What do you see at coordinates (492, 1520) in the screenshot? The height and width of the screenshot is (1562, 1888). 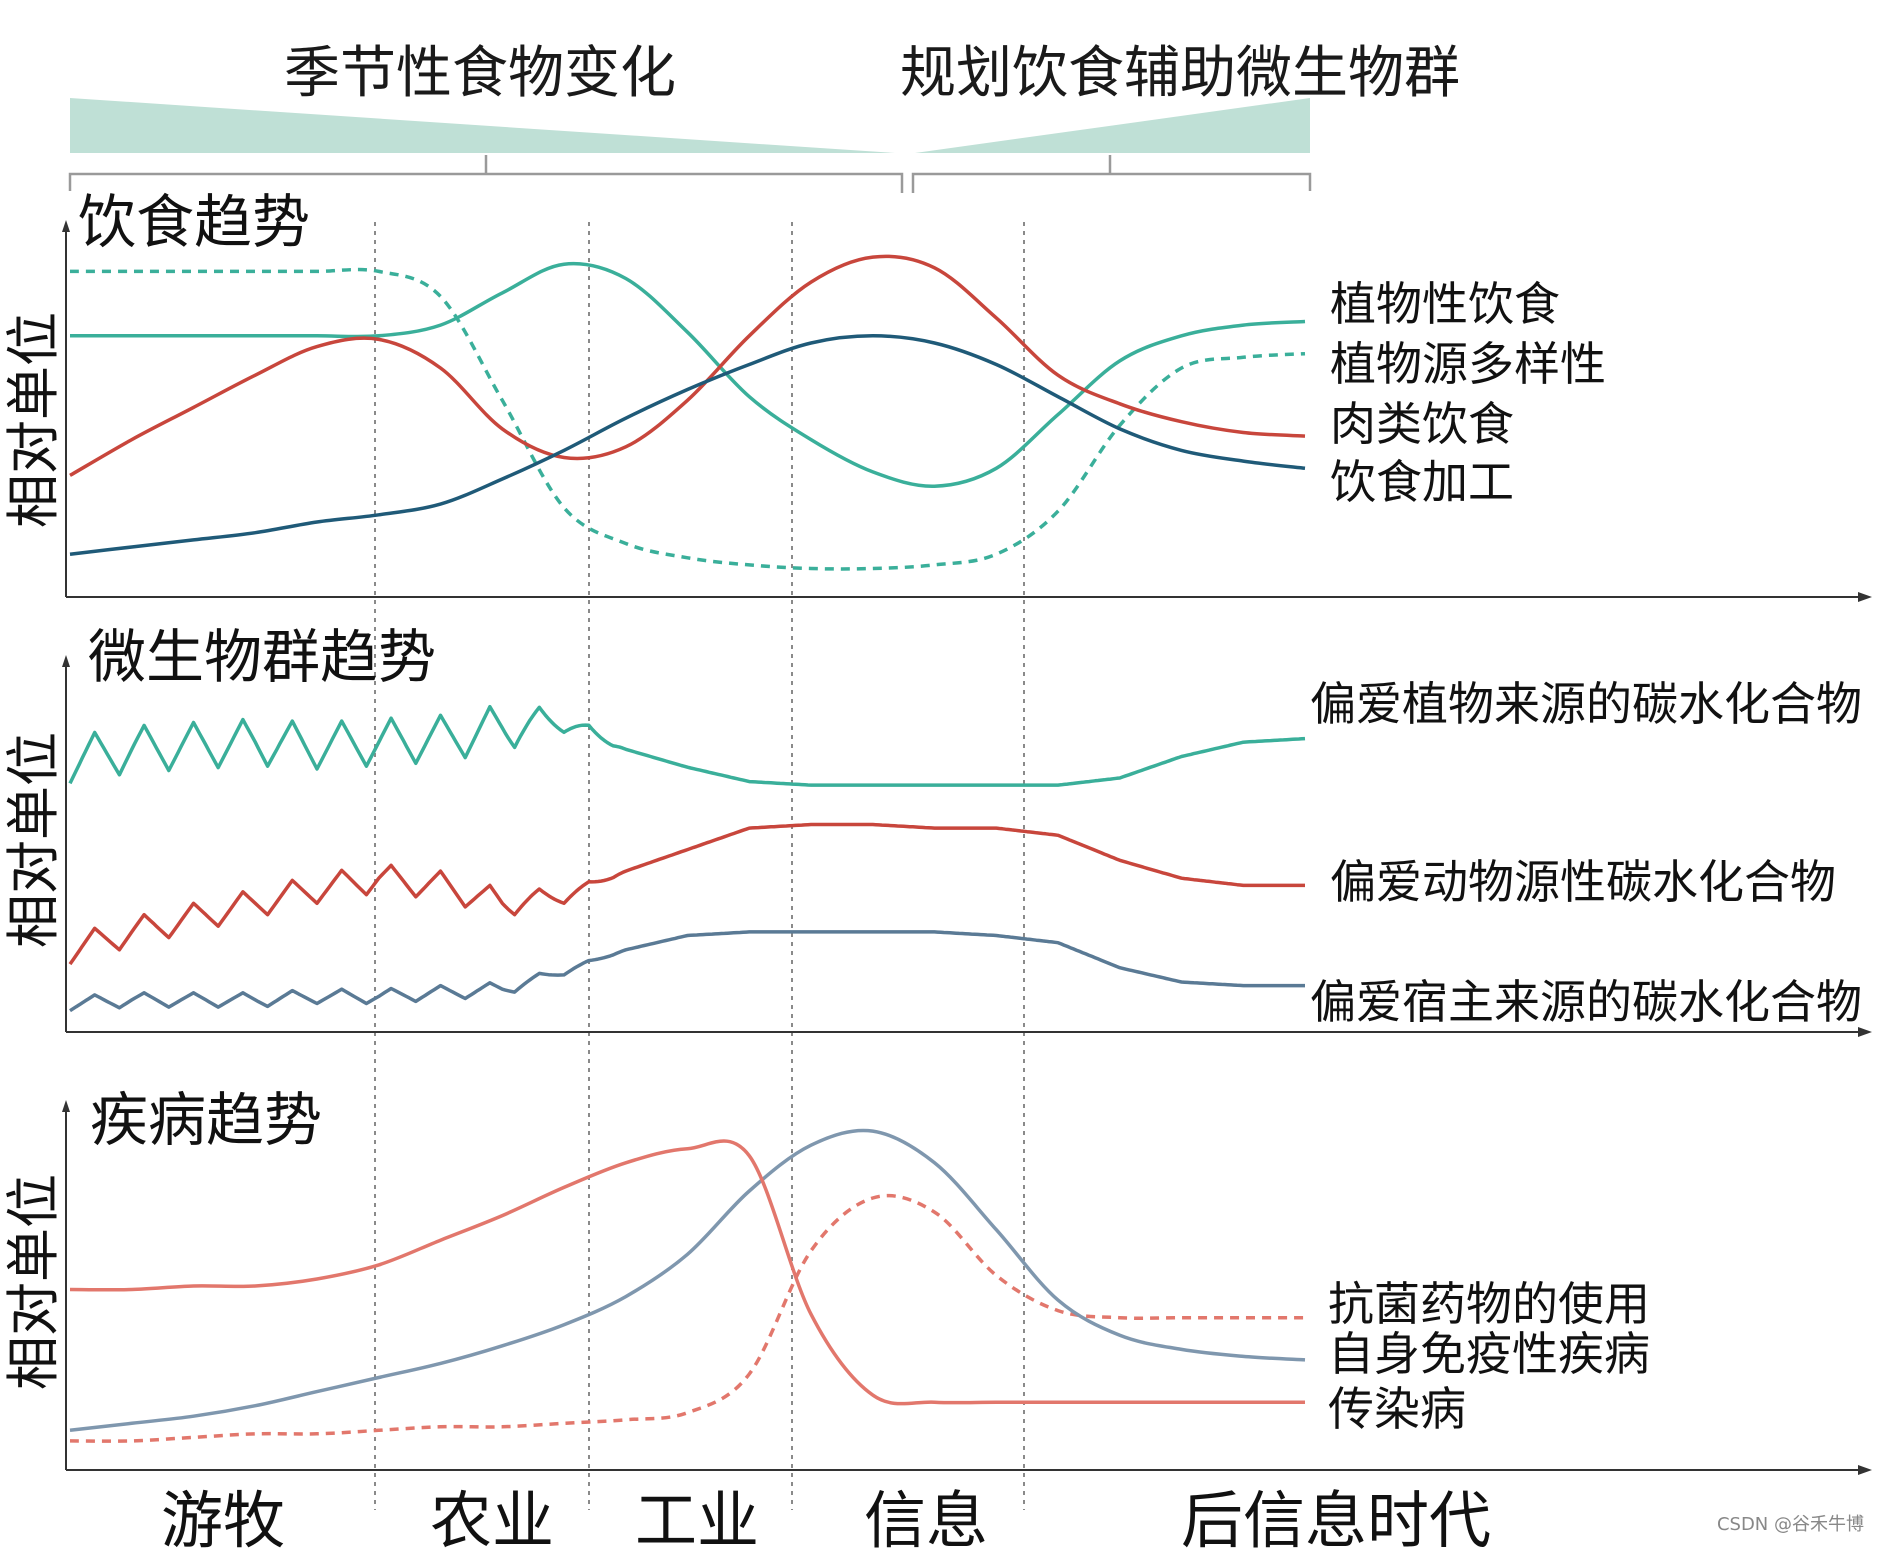 I see `era-label: 农业` at bounding box center [492, 1520].